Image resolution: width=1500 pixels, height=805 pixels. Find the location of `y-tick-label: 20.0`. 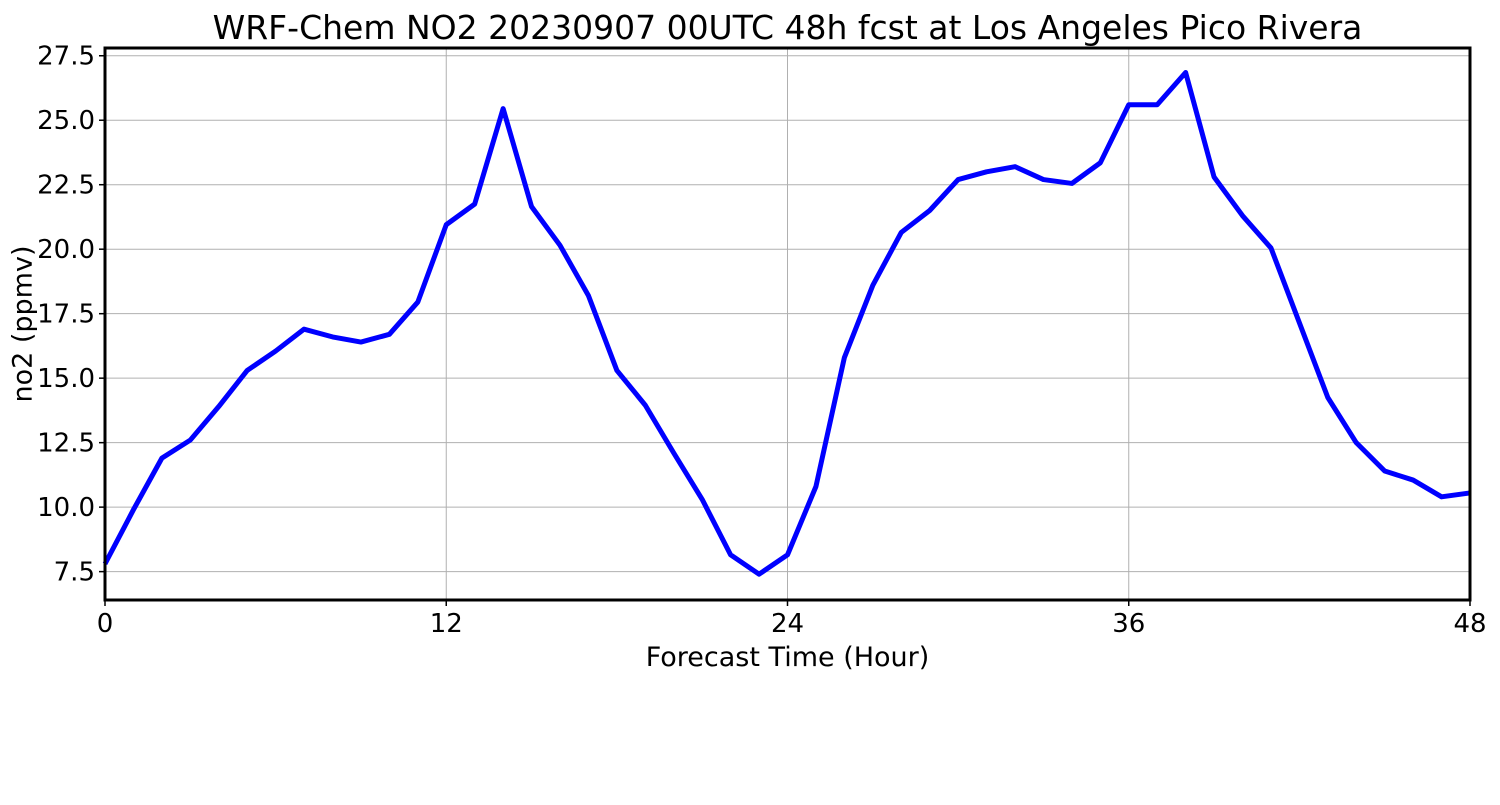

y-tick-label: 20.0 is located at coordinates (66, 250).